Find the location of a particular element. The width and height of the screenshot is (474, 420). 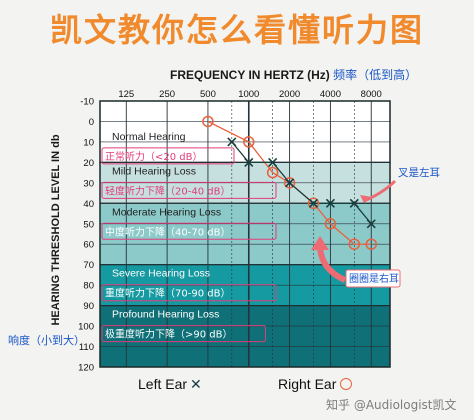

watermark: 知乎 @Audiologist凯文 is located at coordinates (391, 405).